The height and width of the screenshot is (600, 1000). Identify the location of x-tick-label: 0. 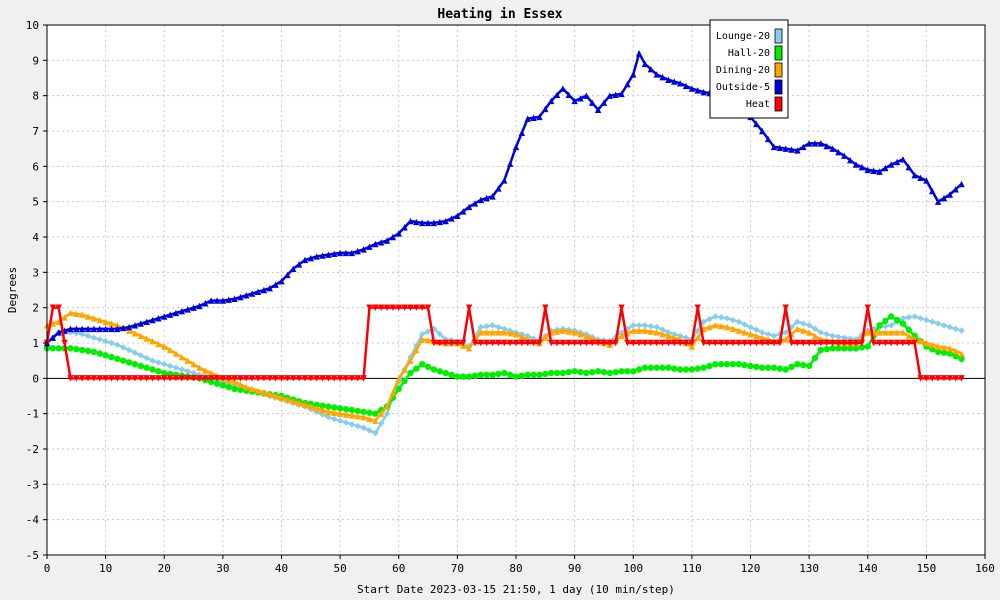
(47, 568).